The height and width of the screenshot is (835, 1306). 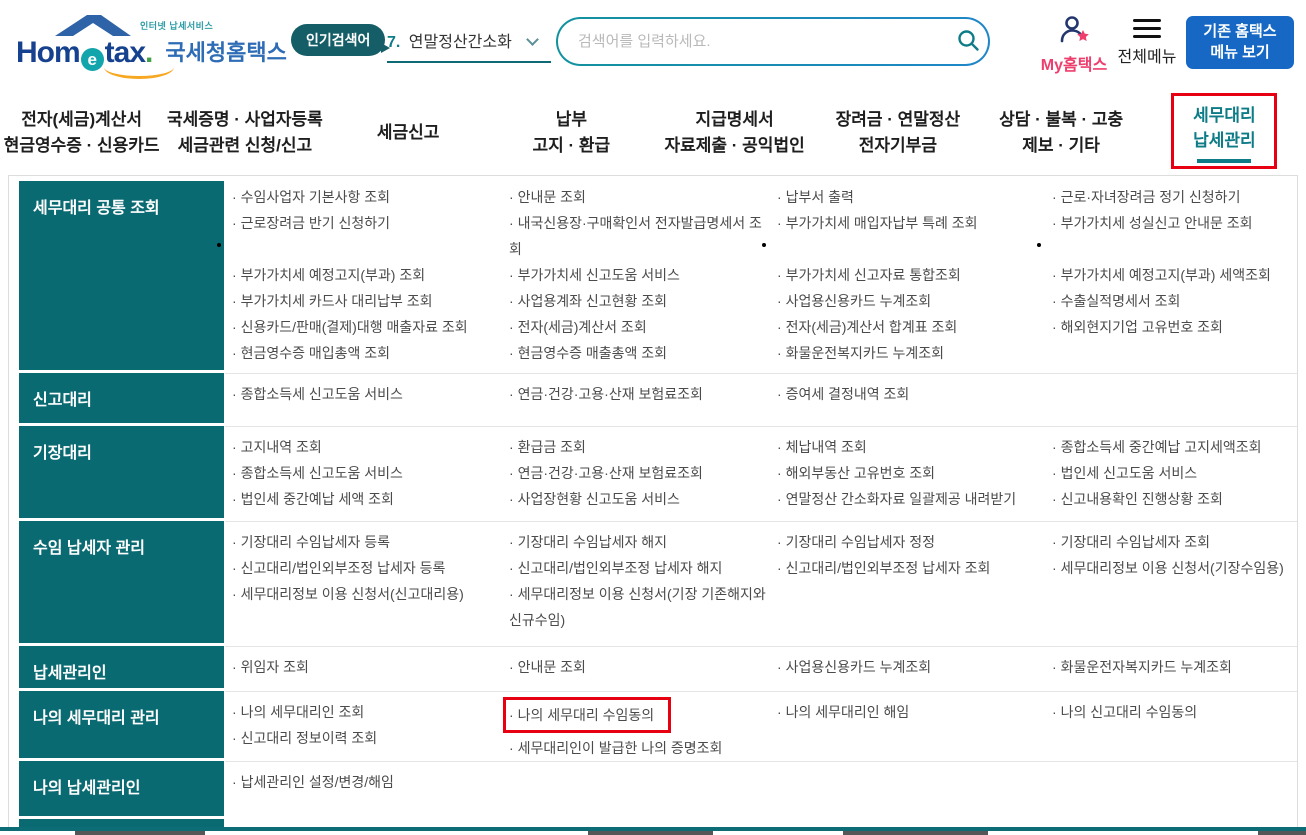 What do you see at coordinates (365, 667) in the screenshot?
I see `menu-item: 위임자 조회` at bounding box center [365, 667].